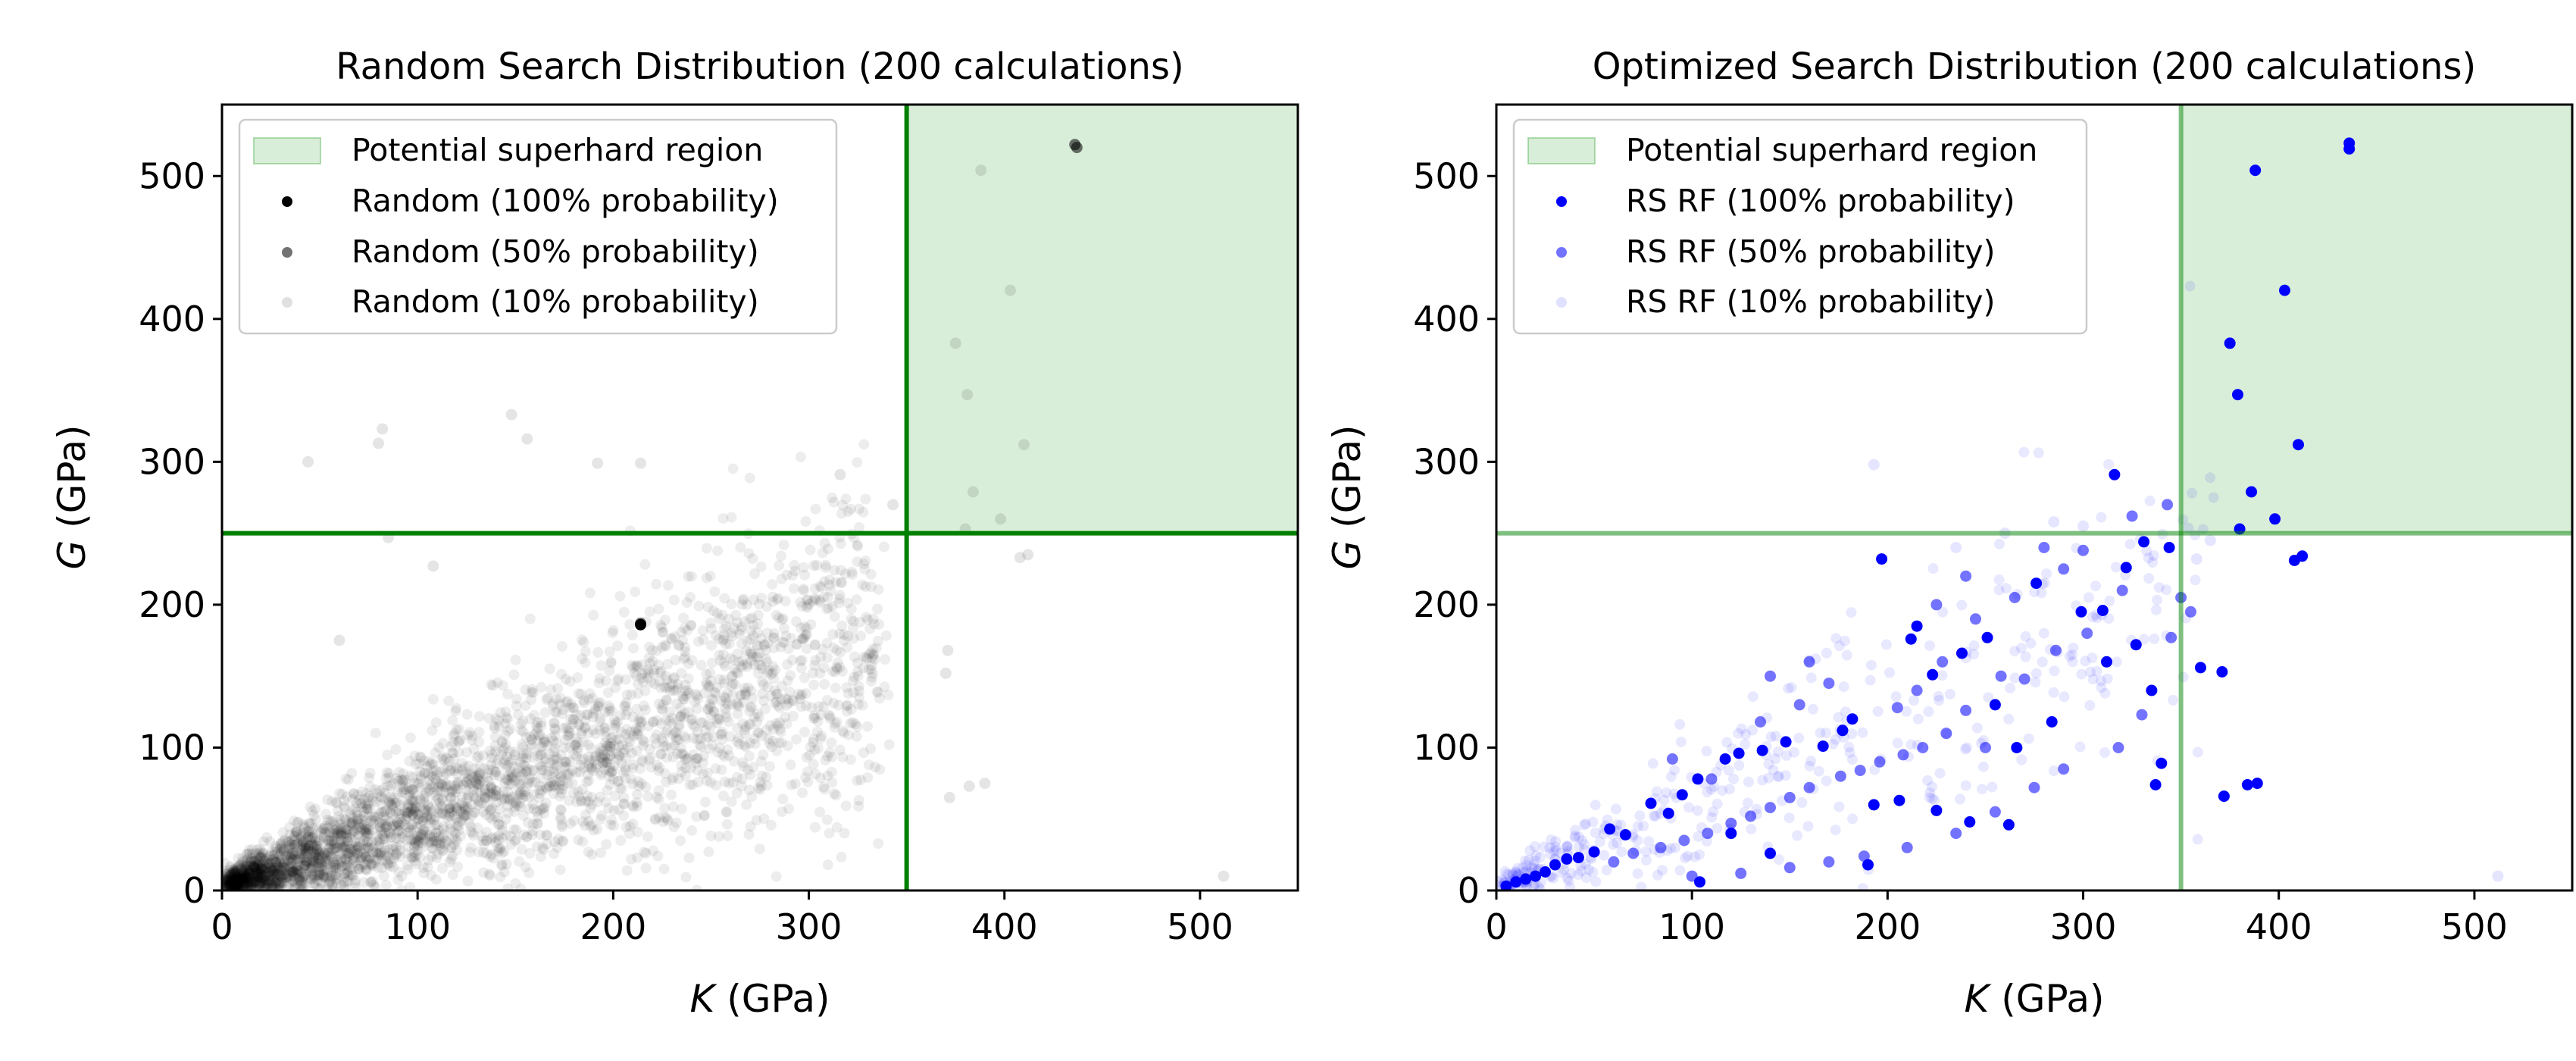 This screenshot has height=1061, width=2576. I want to click on left-y-axis-var: G, so click(72, 555).